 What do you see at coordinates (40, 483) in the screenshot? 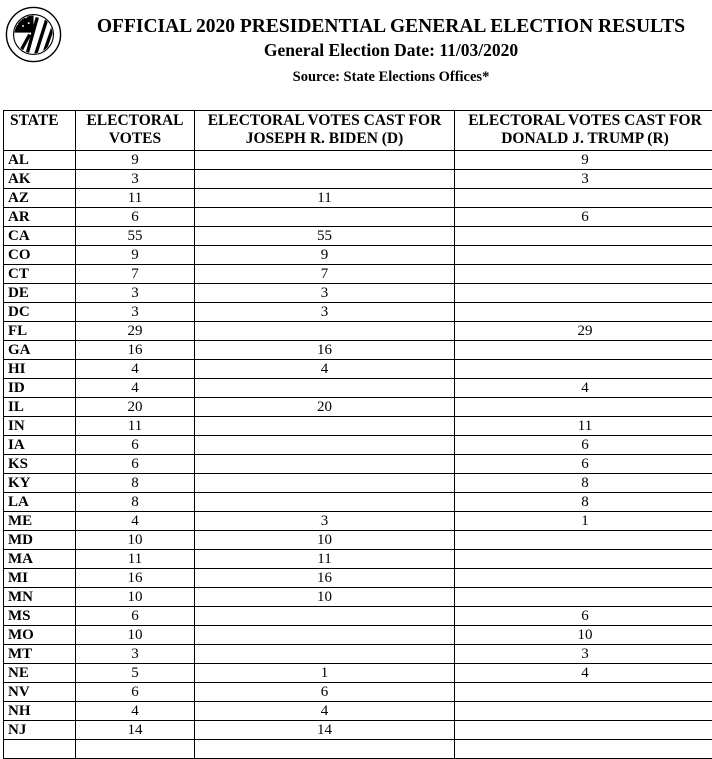
I see `state-cell: KY` at bounding box center [40, 483].